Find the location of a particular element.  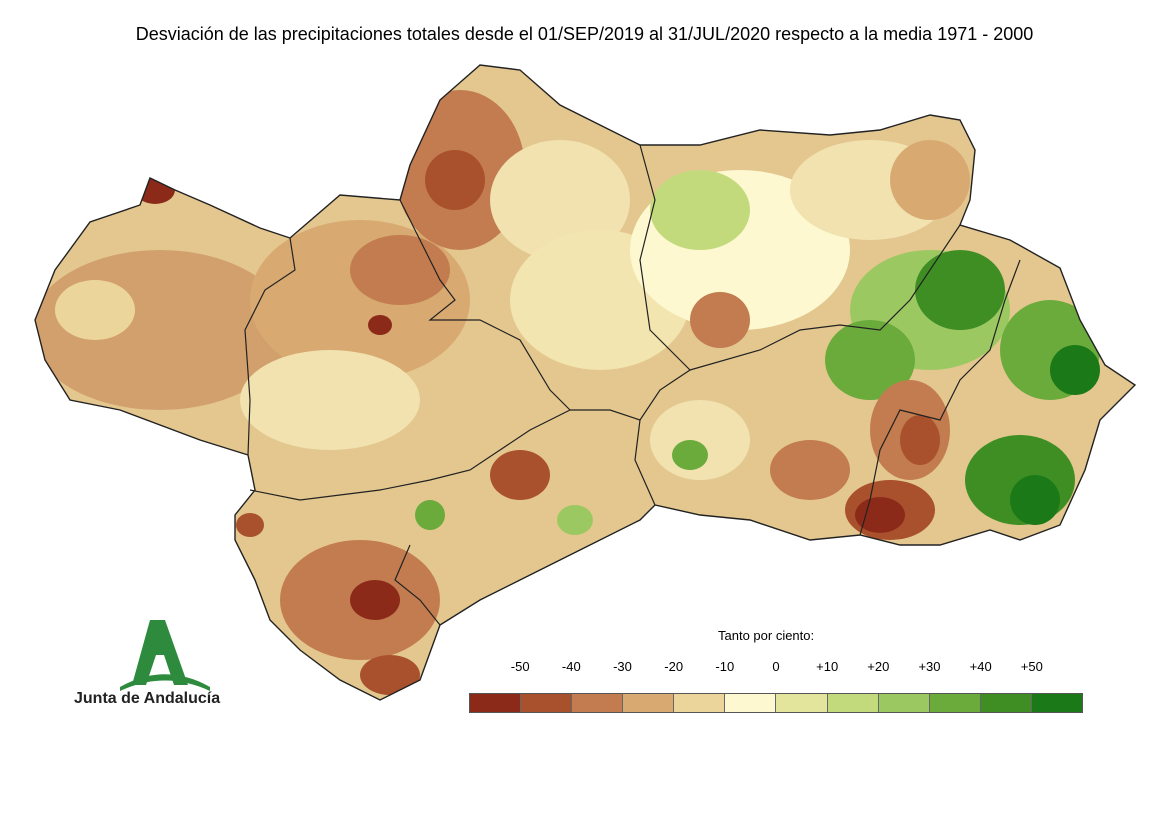

legend-tick-label: -50 is located at coordinates (520, 666).